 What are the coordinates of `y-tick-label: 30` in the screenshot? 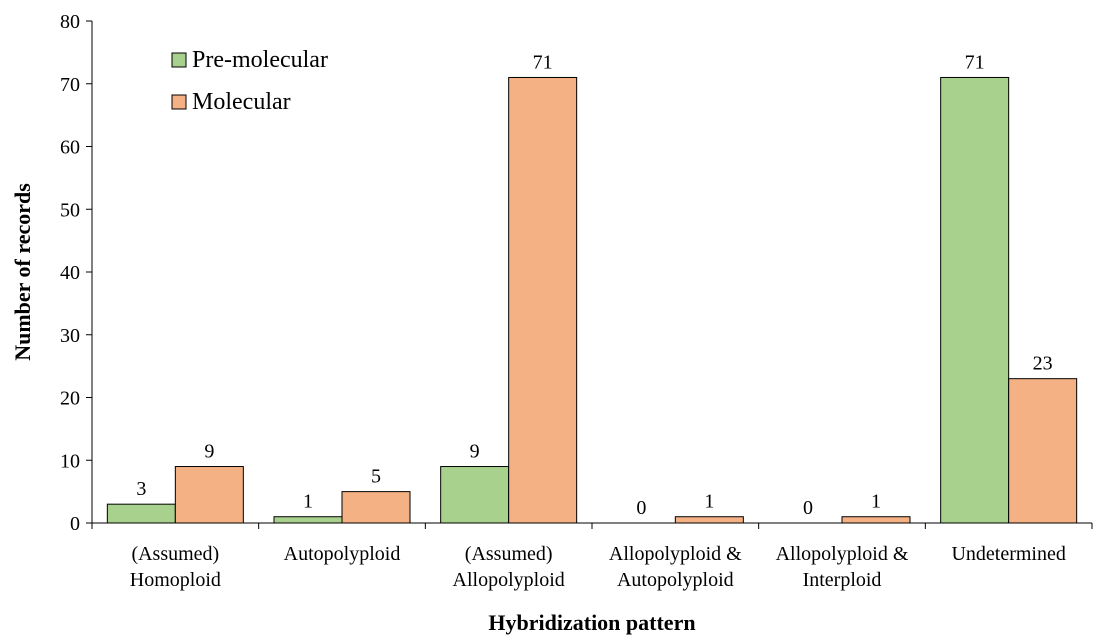 It's located at (70, 336).